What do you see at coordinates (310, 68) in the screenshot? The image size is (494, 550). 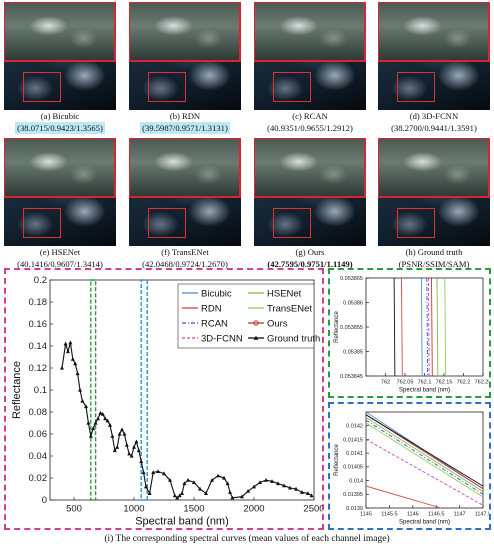 I see `panel-rcan: (c) RCAN (40.9351/0.9655/1.2912)` at bounding box center [310, 68].